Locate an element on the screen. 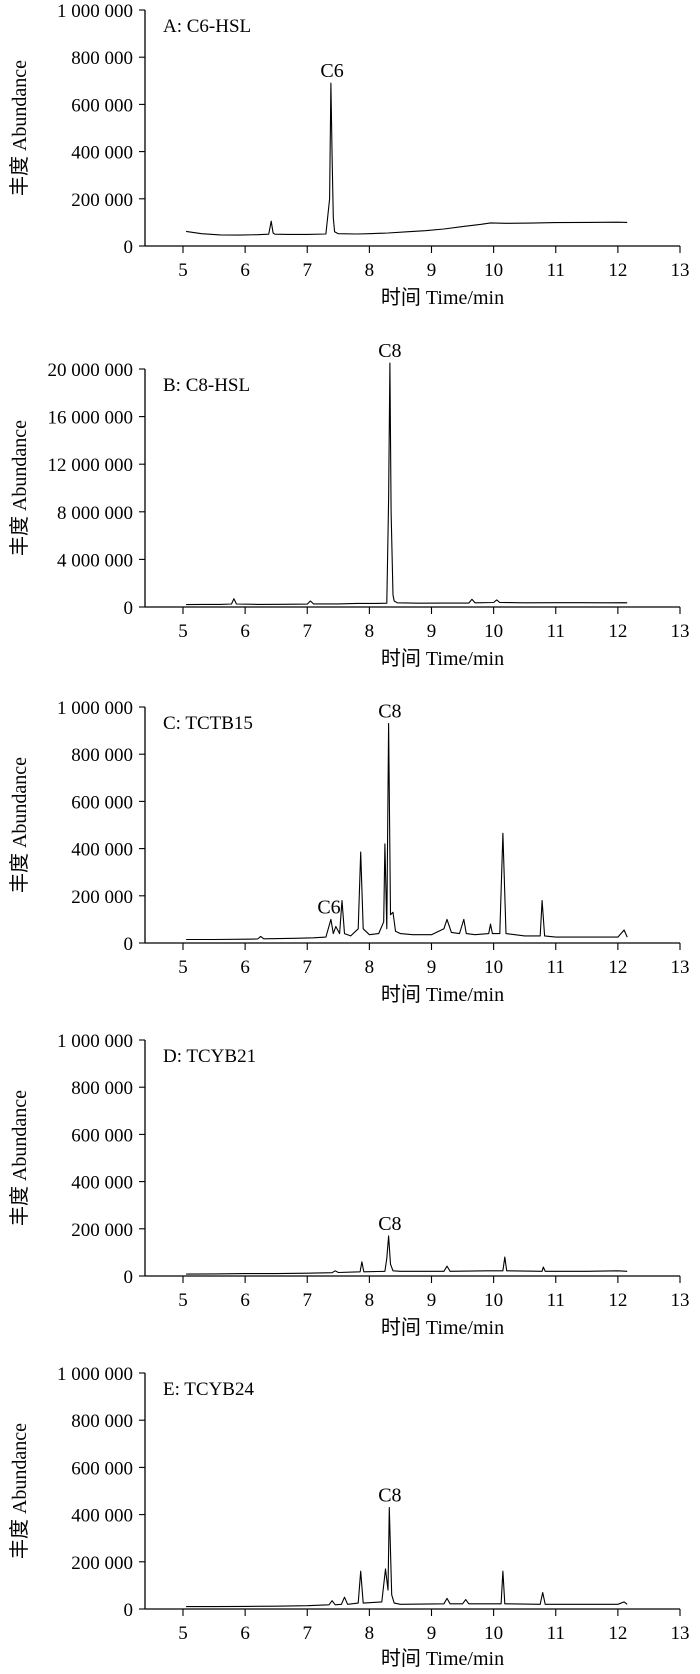 This screenshot has width=700, height=1674. y-tick-label: 8 000 000 is located at coordinates (95, 513).